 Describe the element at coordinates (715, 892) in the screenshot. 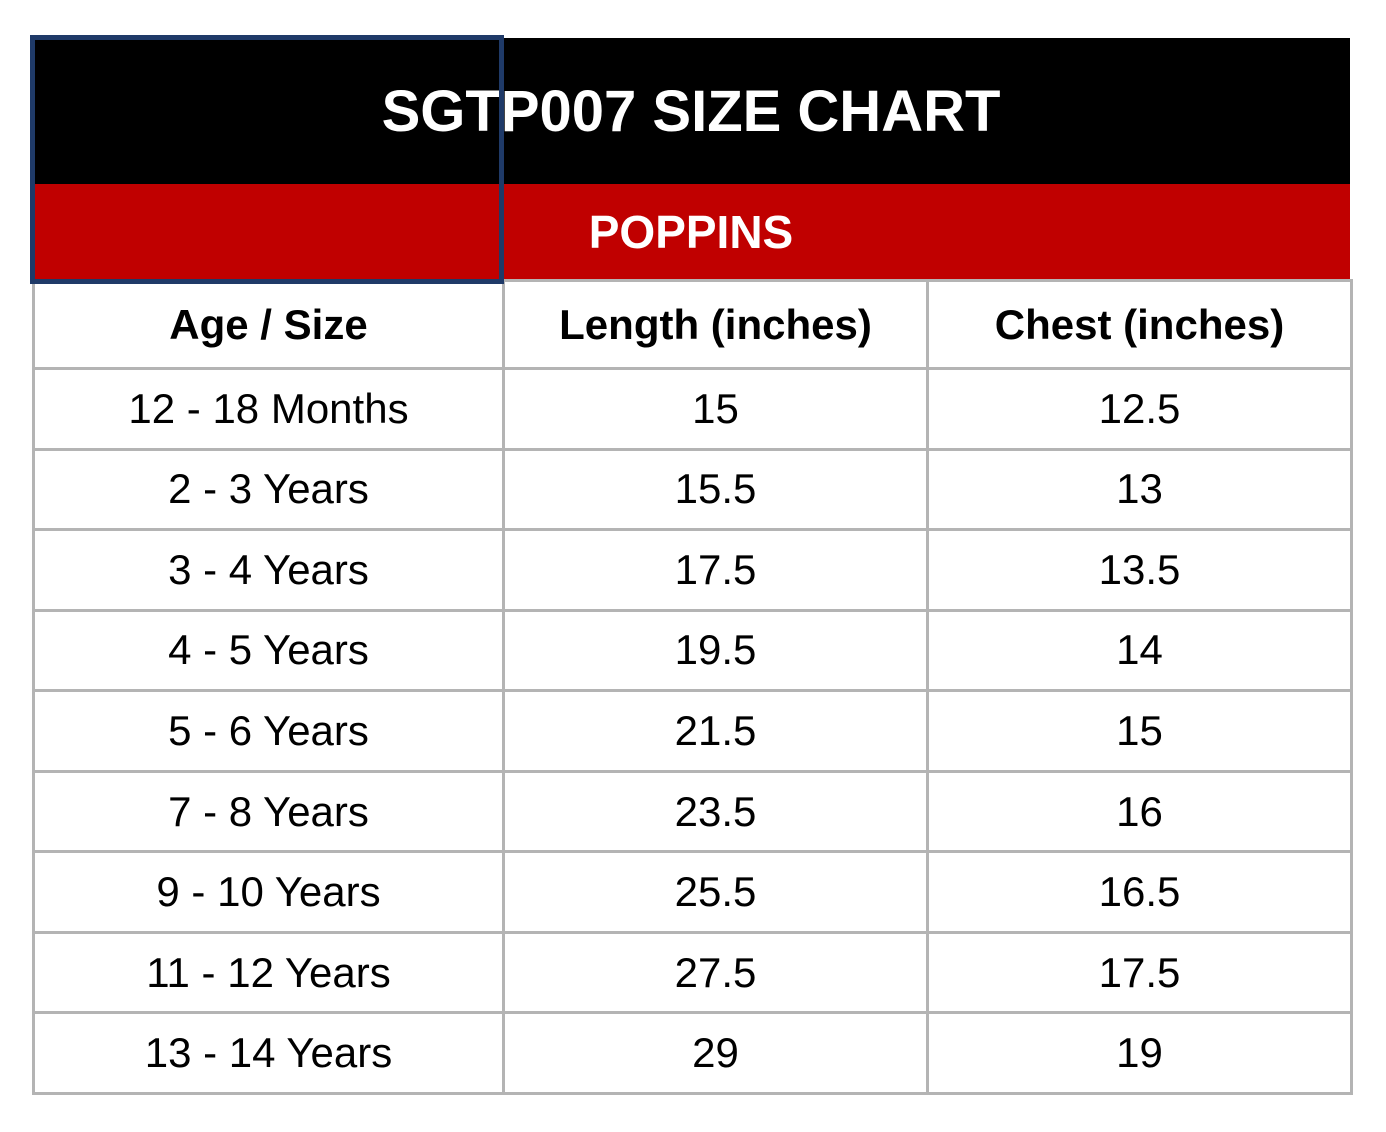

I see `table-cell: 25.5` at that location.